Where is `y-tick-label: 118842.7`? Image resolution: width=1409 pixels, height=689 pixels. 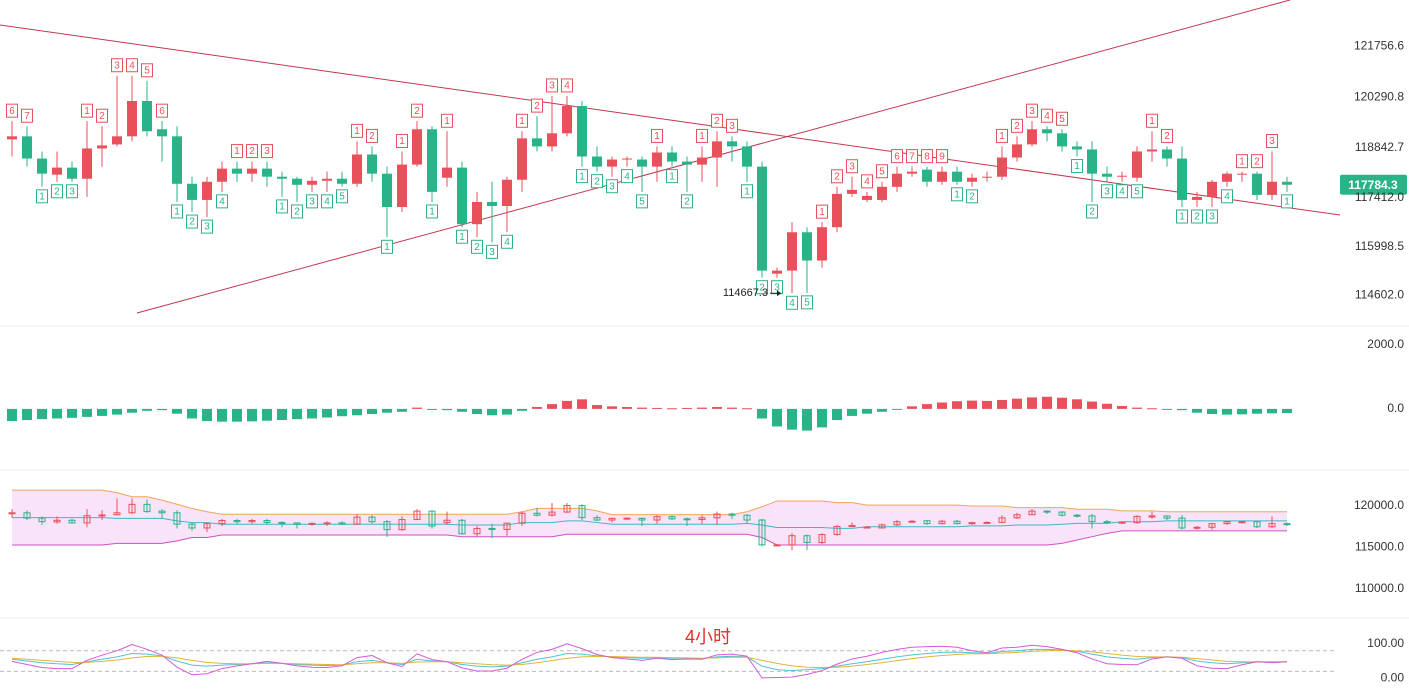
y-tick-label: 118842.7 is located at coordinates (1379, 147).